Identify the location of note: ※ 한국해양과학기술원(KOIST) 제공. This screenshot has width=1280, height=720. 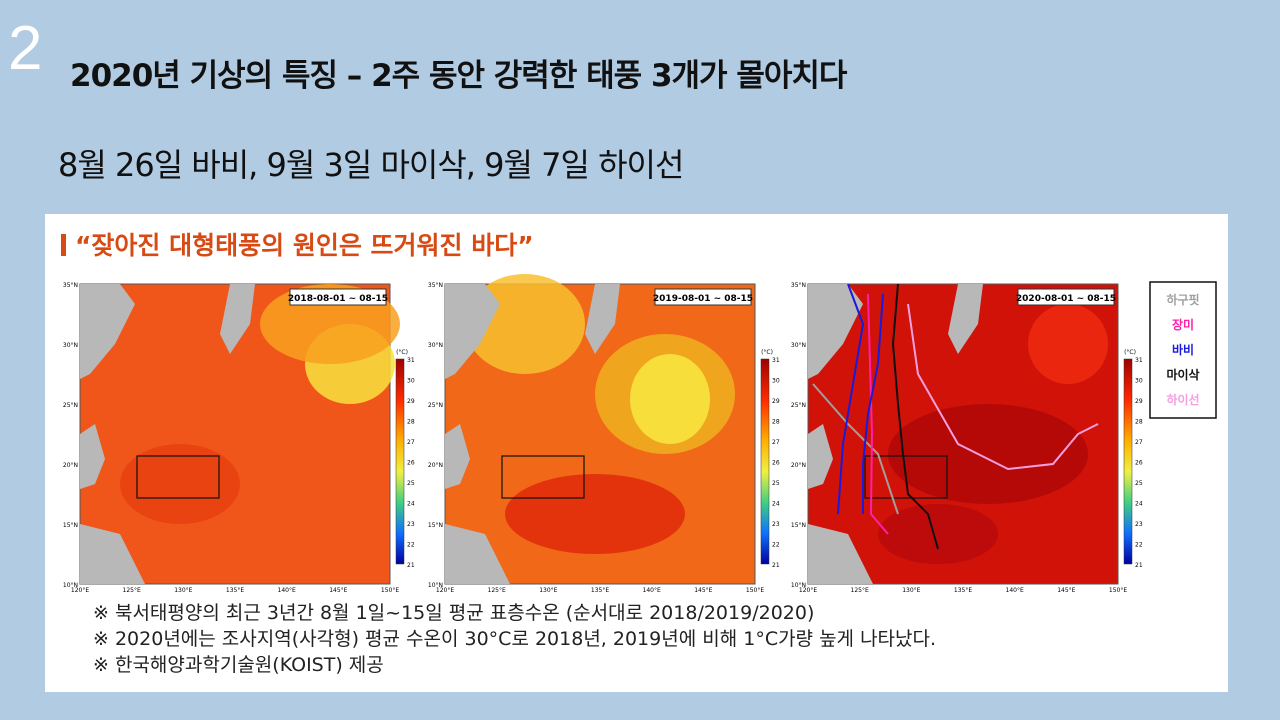
(238, 665).